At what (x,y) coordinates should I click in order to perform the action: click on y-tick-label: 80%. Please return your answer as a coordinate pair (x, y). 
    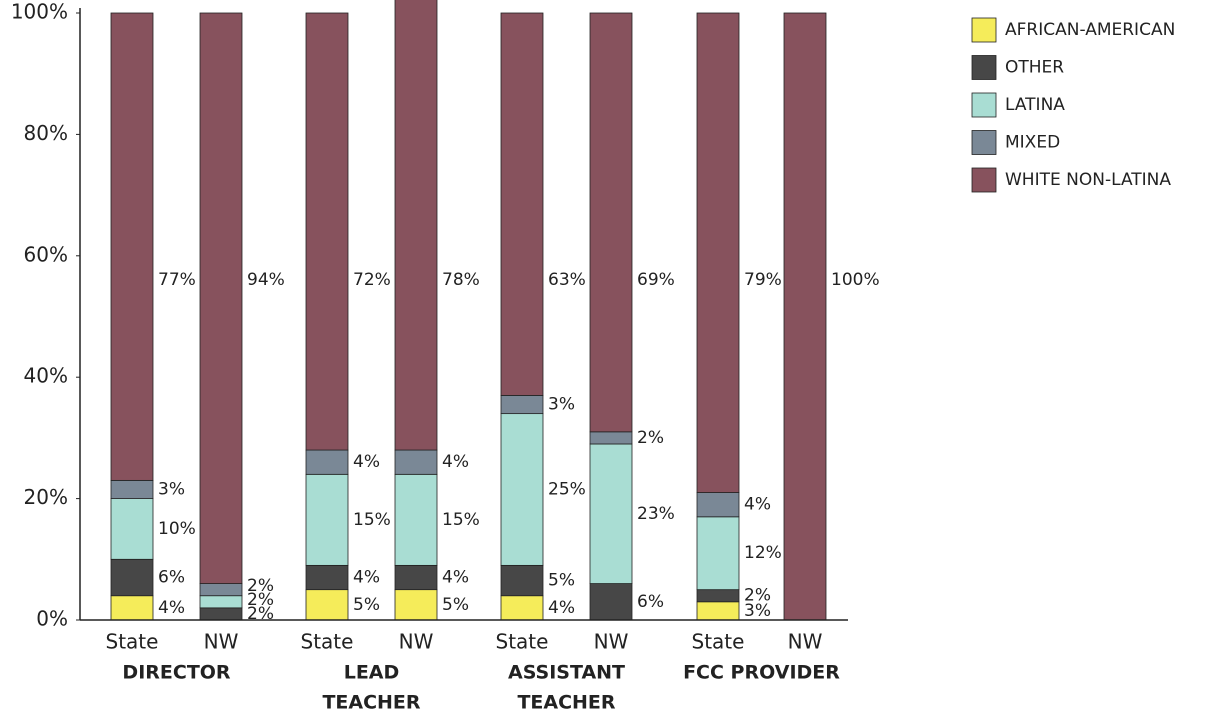
    Looking at the image, I should click on (46, 133).